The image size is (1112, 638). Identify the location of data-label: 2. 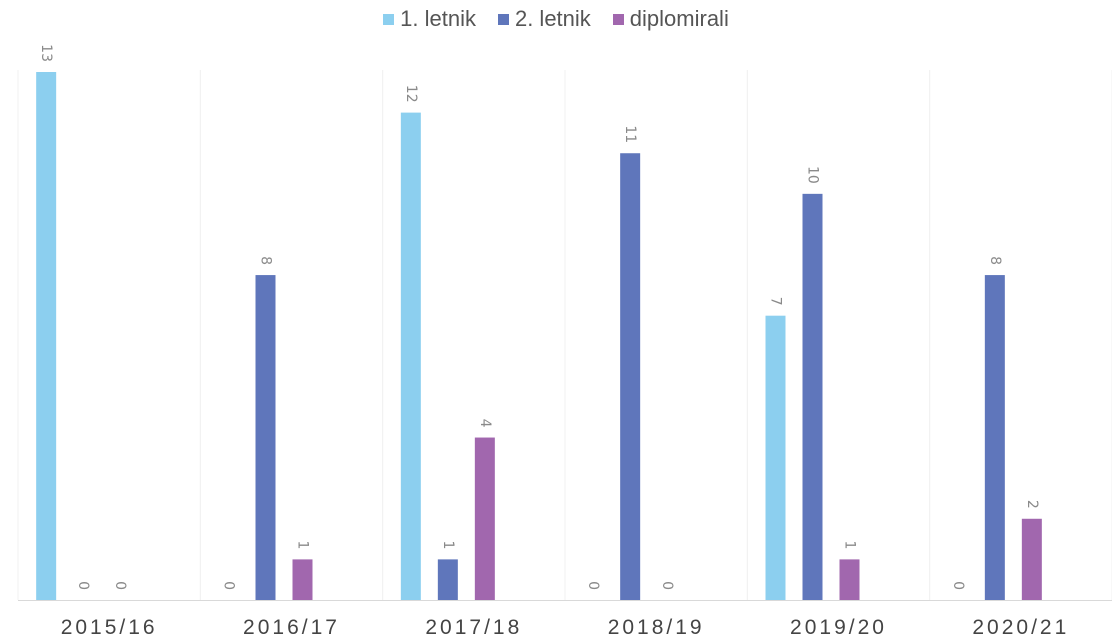
(1032, 504).